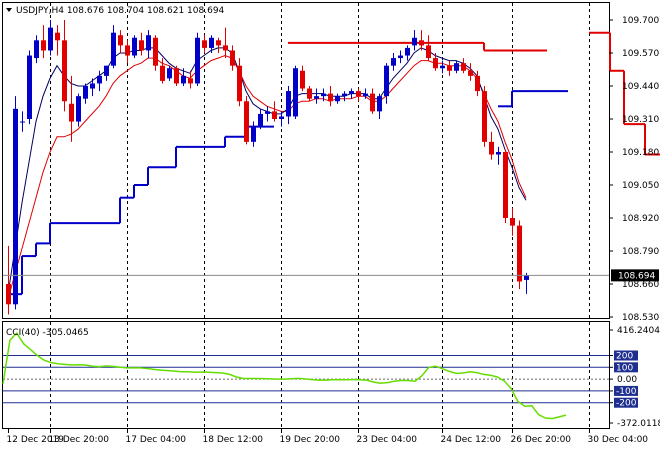  What do you see at coordinates (640, 252) in the screenshot?
I see `price-tick-label: 108.790` at bounding box center [640, 252].